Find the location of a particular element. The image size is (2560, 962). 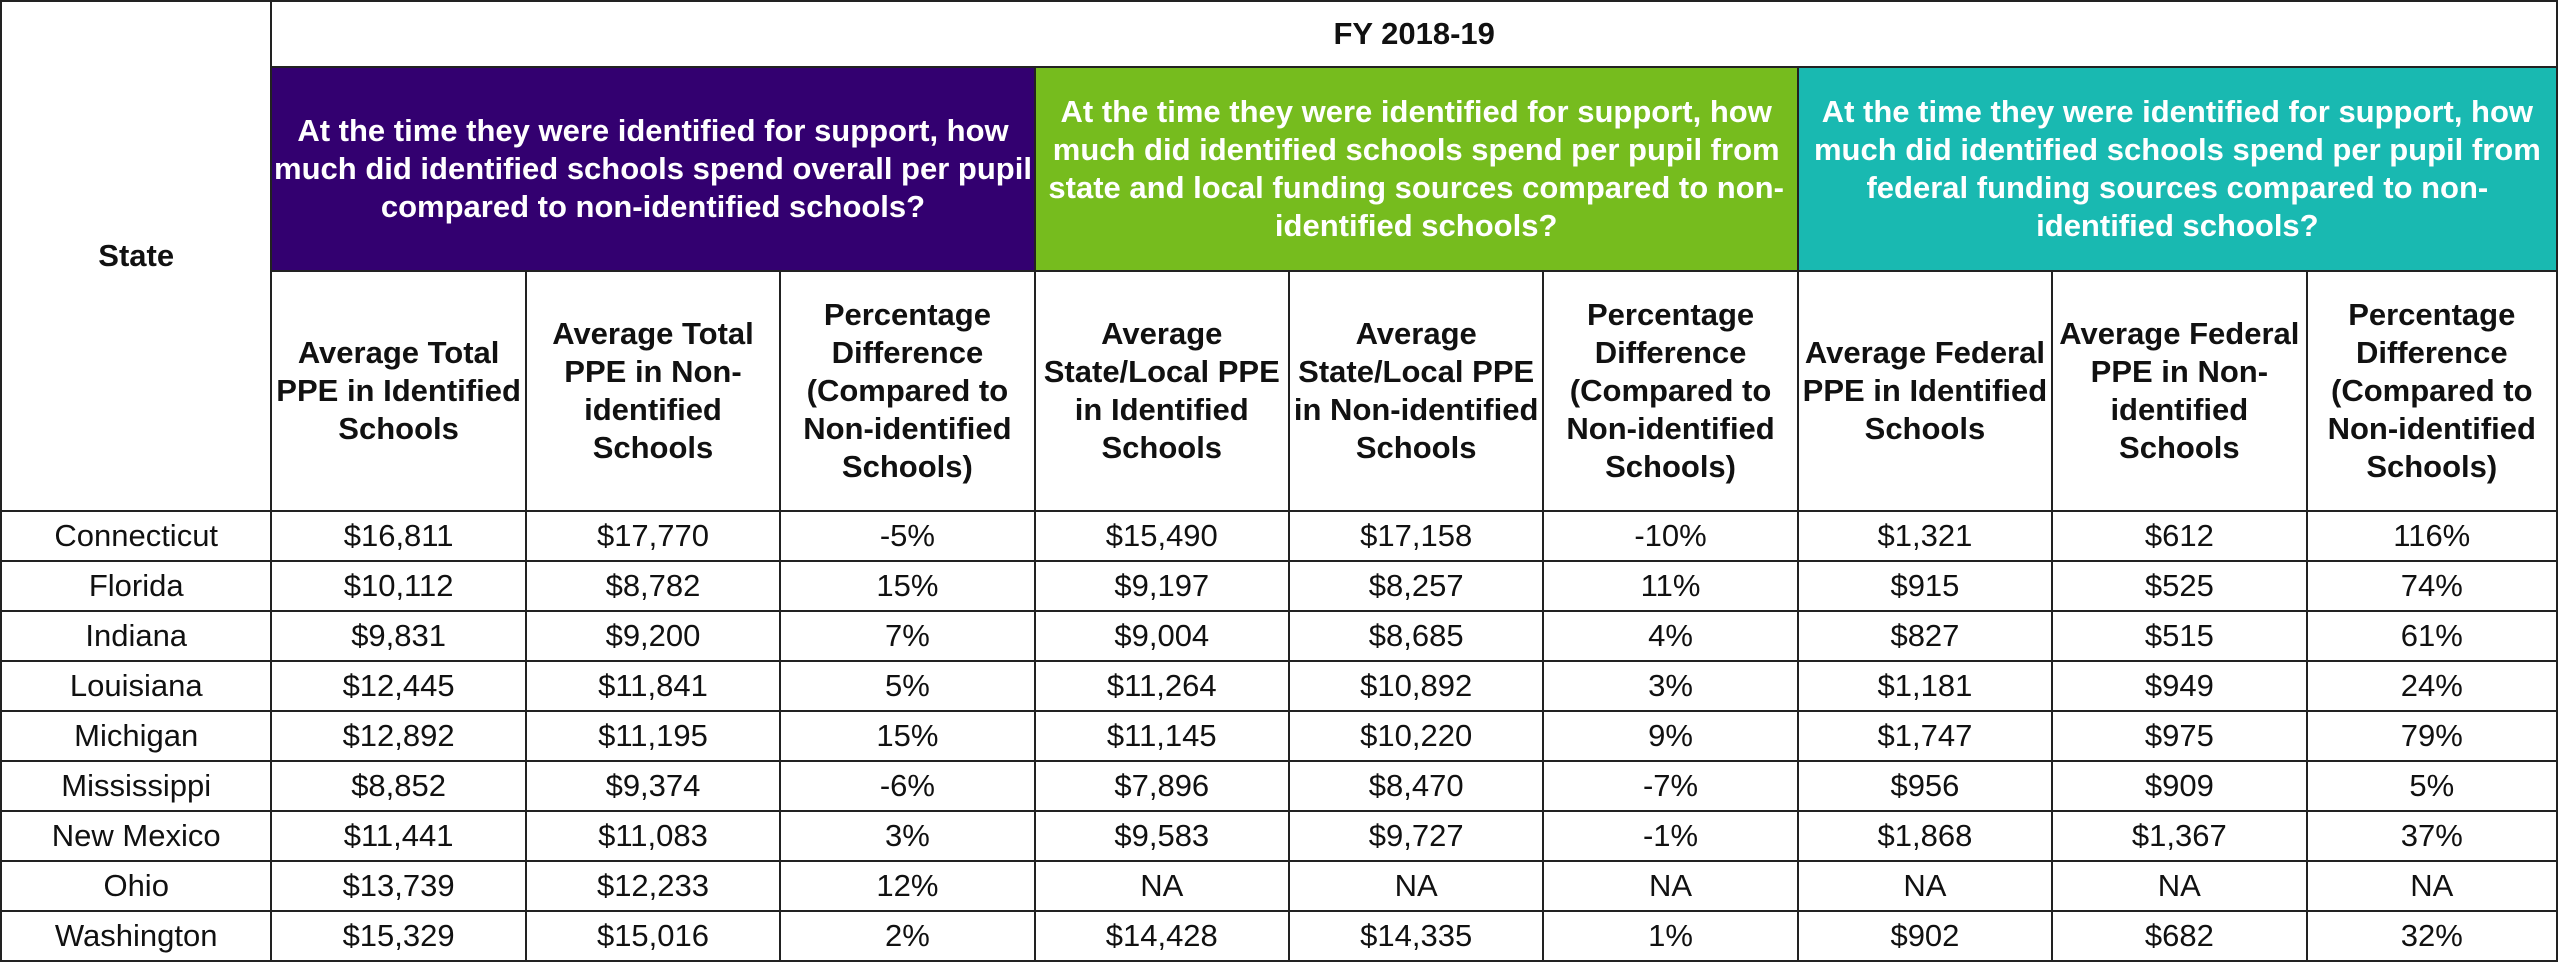

table-cell: $13,739 is located at coordinates (398, 886).